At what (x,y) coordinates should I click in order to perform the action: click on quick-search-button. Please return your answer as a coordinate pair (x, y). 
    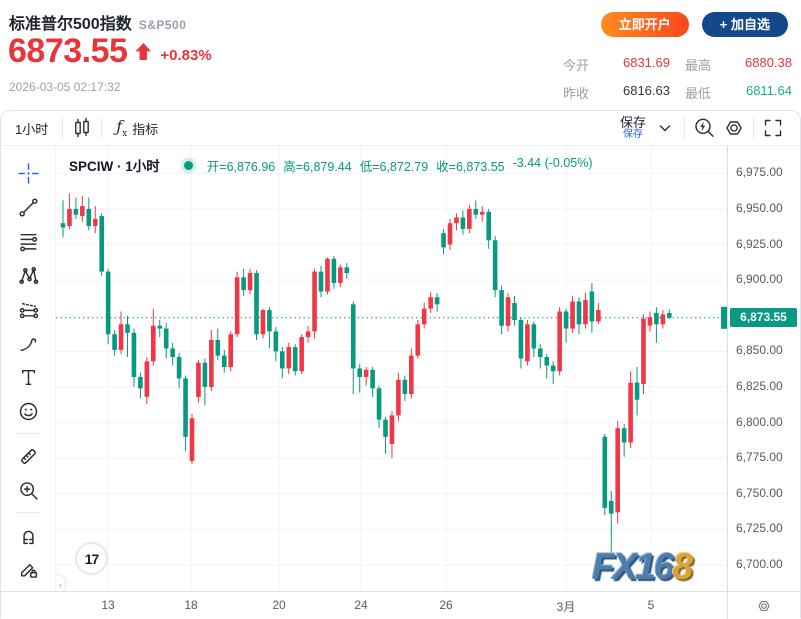
    Looking at the image, I should click on (704, 128).